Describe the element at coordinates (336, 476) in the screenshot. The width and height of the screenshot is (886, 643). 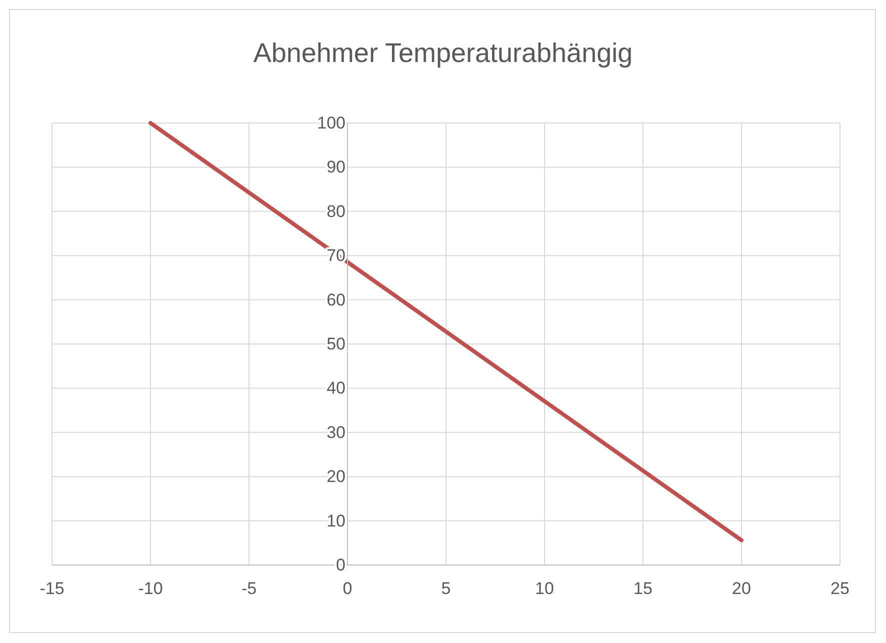
I see `y-tick-label: 20` at that location.